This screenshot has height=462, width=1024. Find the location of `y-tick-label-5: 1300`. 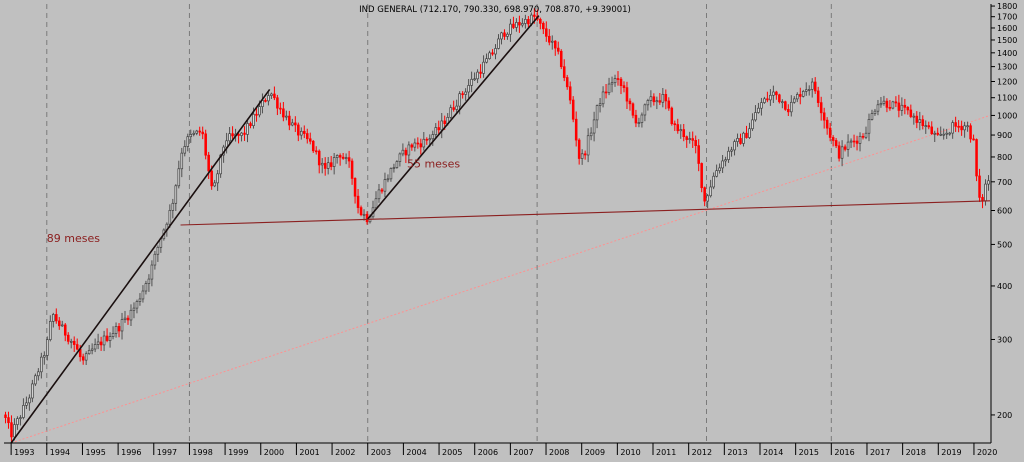

y-tick-label-5: 1300 is located at coordinates (1007, 67).